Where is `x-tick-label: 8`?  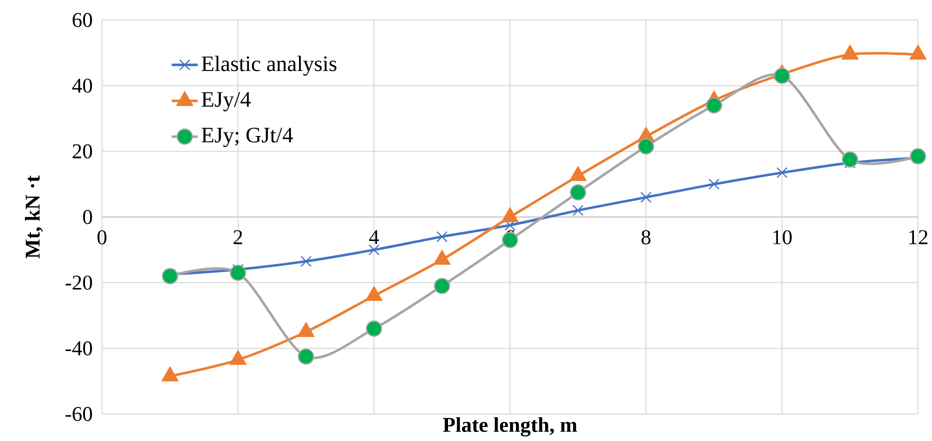
x-tick-label: 8 is located at coordinates (646, 237).